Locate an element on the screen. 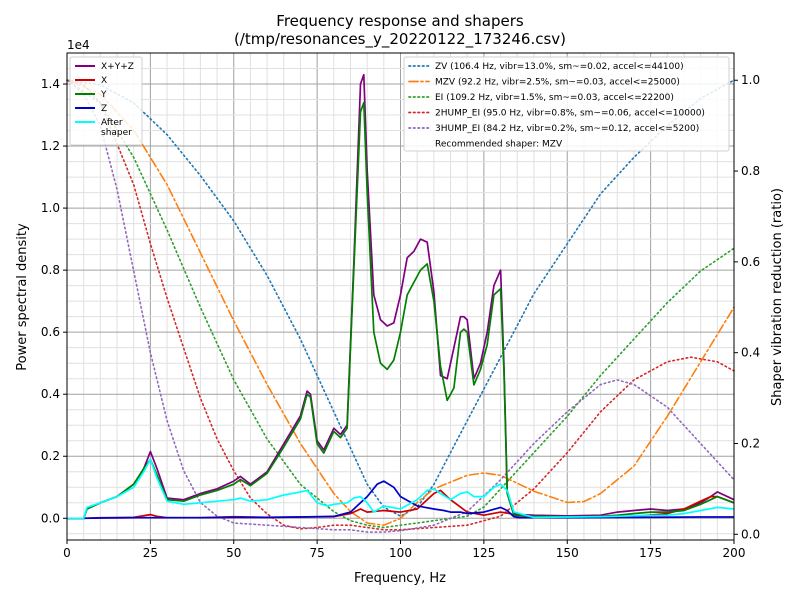  x-tick-label: 175 is located at coordinates (650, 553).